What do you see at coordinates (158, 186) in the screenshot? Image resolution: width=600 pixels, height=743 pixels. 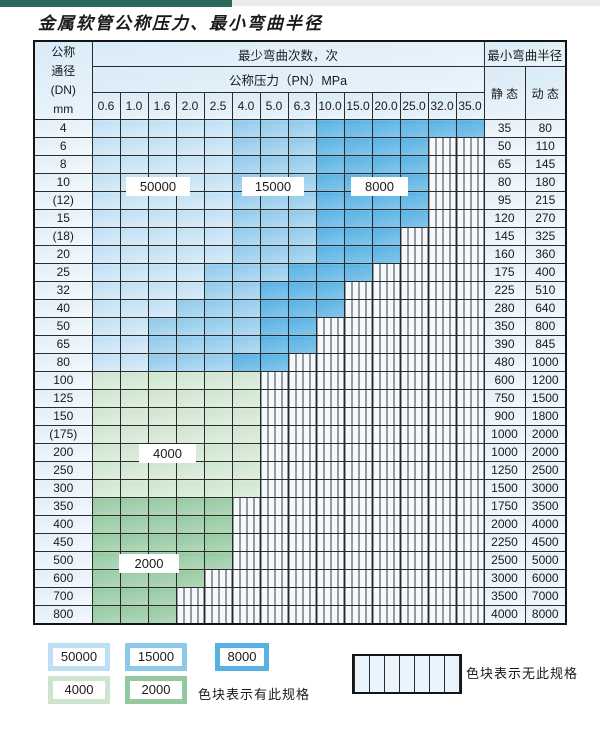 I see `zone-label-50000: 50000` at bounding box center [158, 186].